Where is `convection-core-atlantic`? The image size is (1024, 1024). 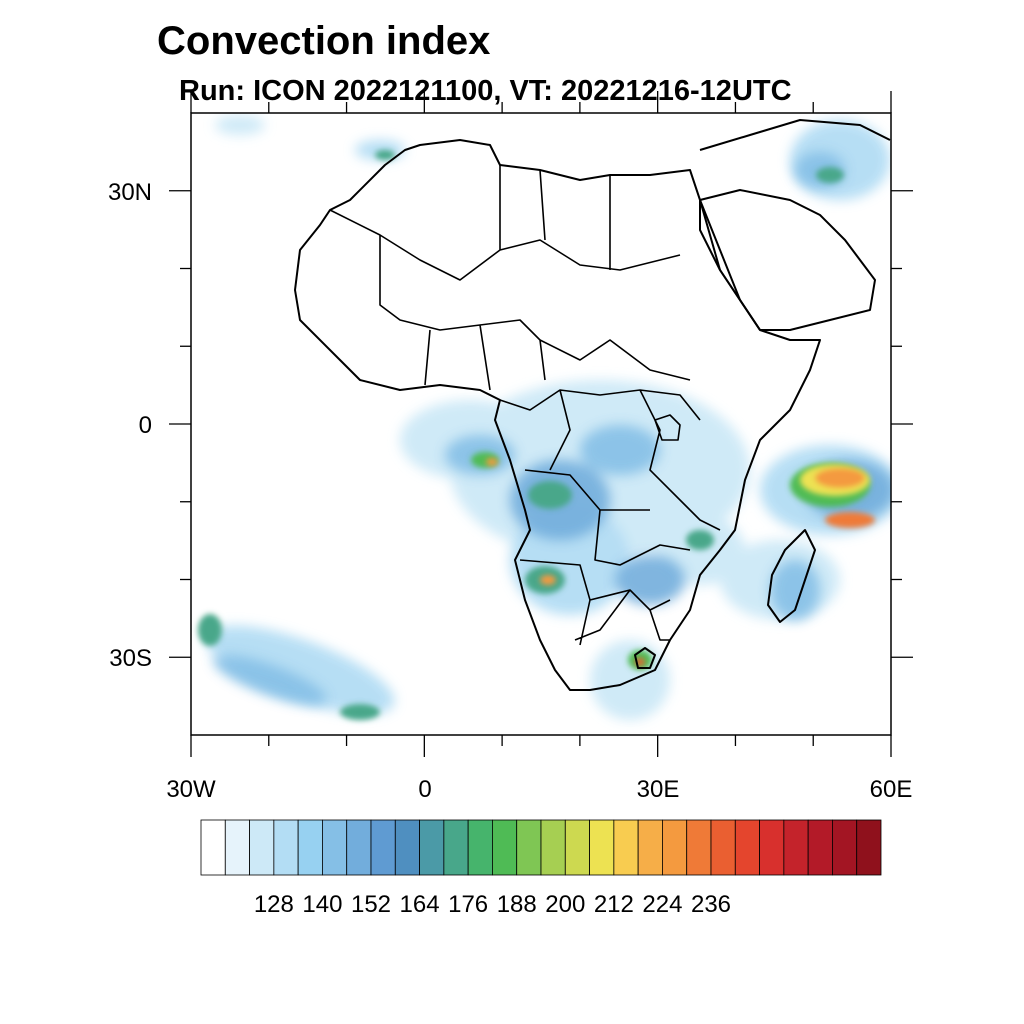 convection-core-atlantic is located at coordinates (270, 680).